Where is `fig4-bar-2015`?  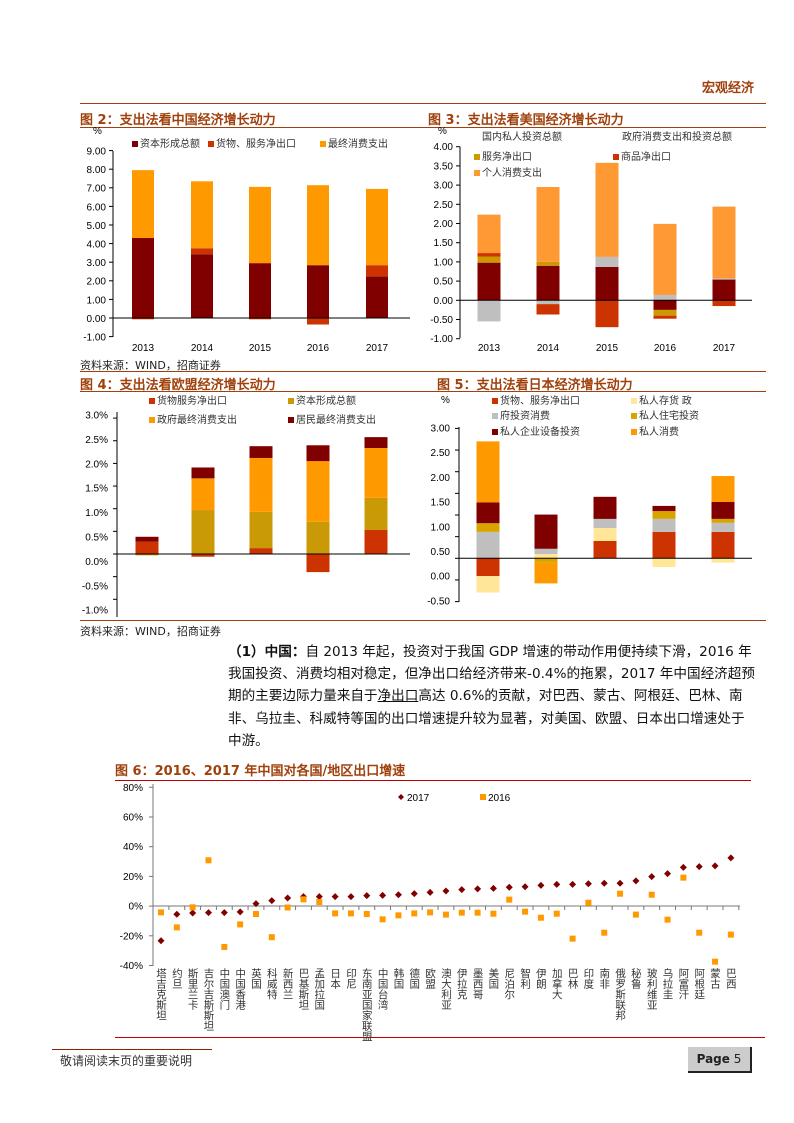
fig4-bar-2015 is located at coordinates (261, 551).